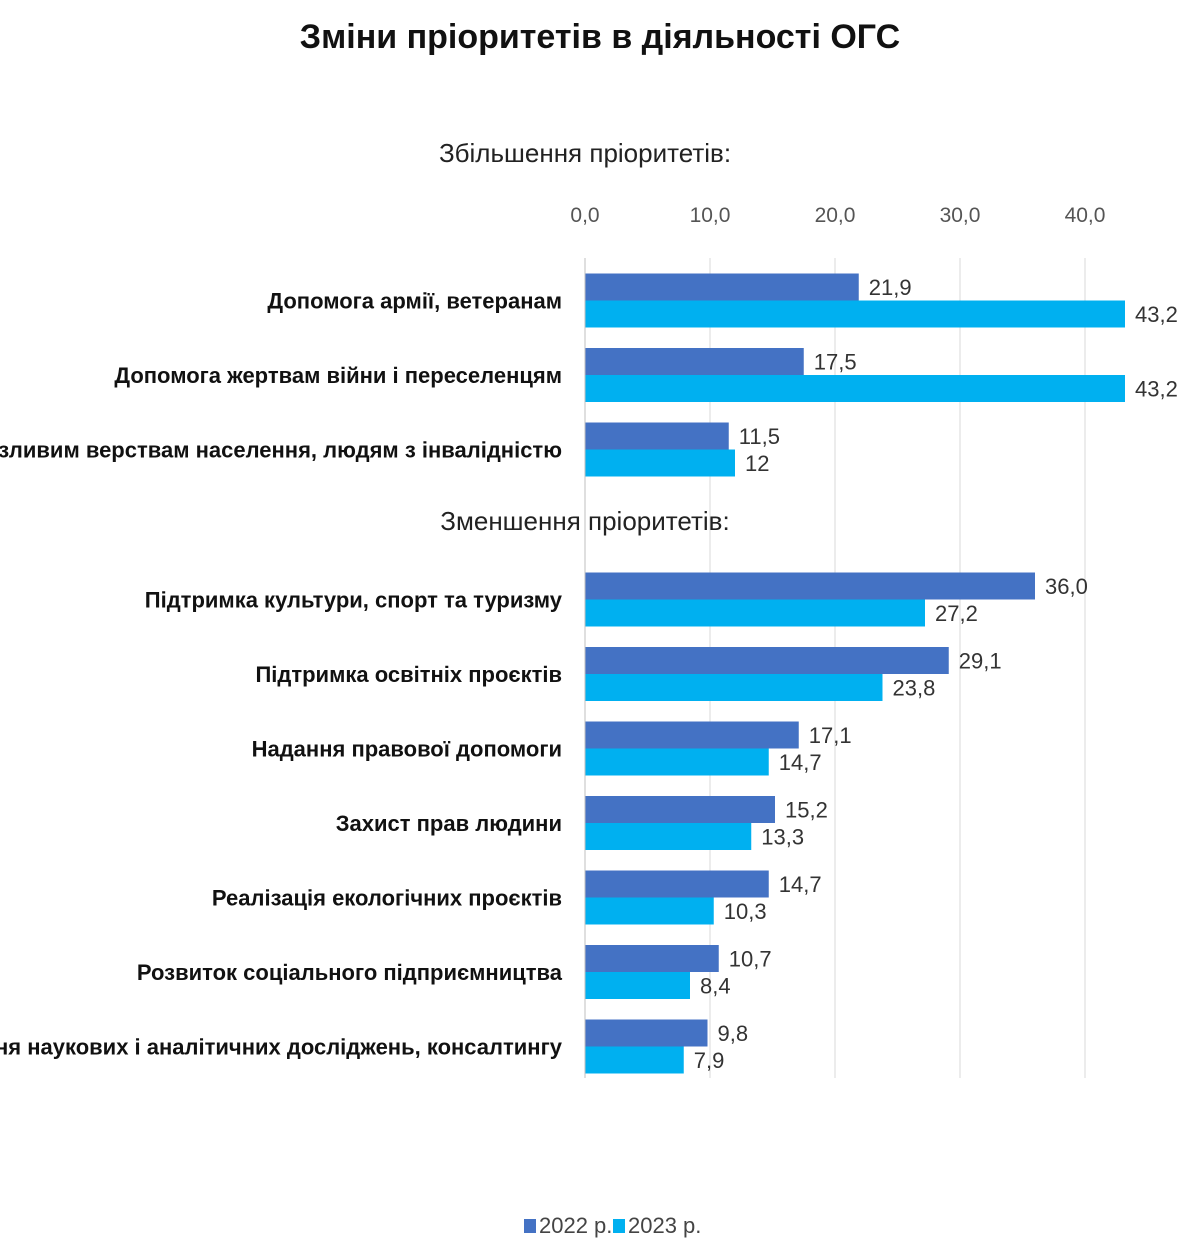  What do you see at coordinates (956, 613) in the screenshot?
I see `value-label: 27,2` at bounding box center [956, 613].